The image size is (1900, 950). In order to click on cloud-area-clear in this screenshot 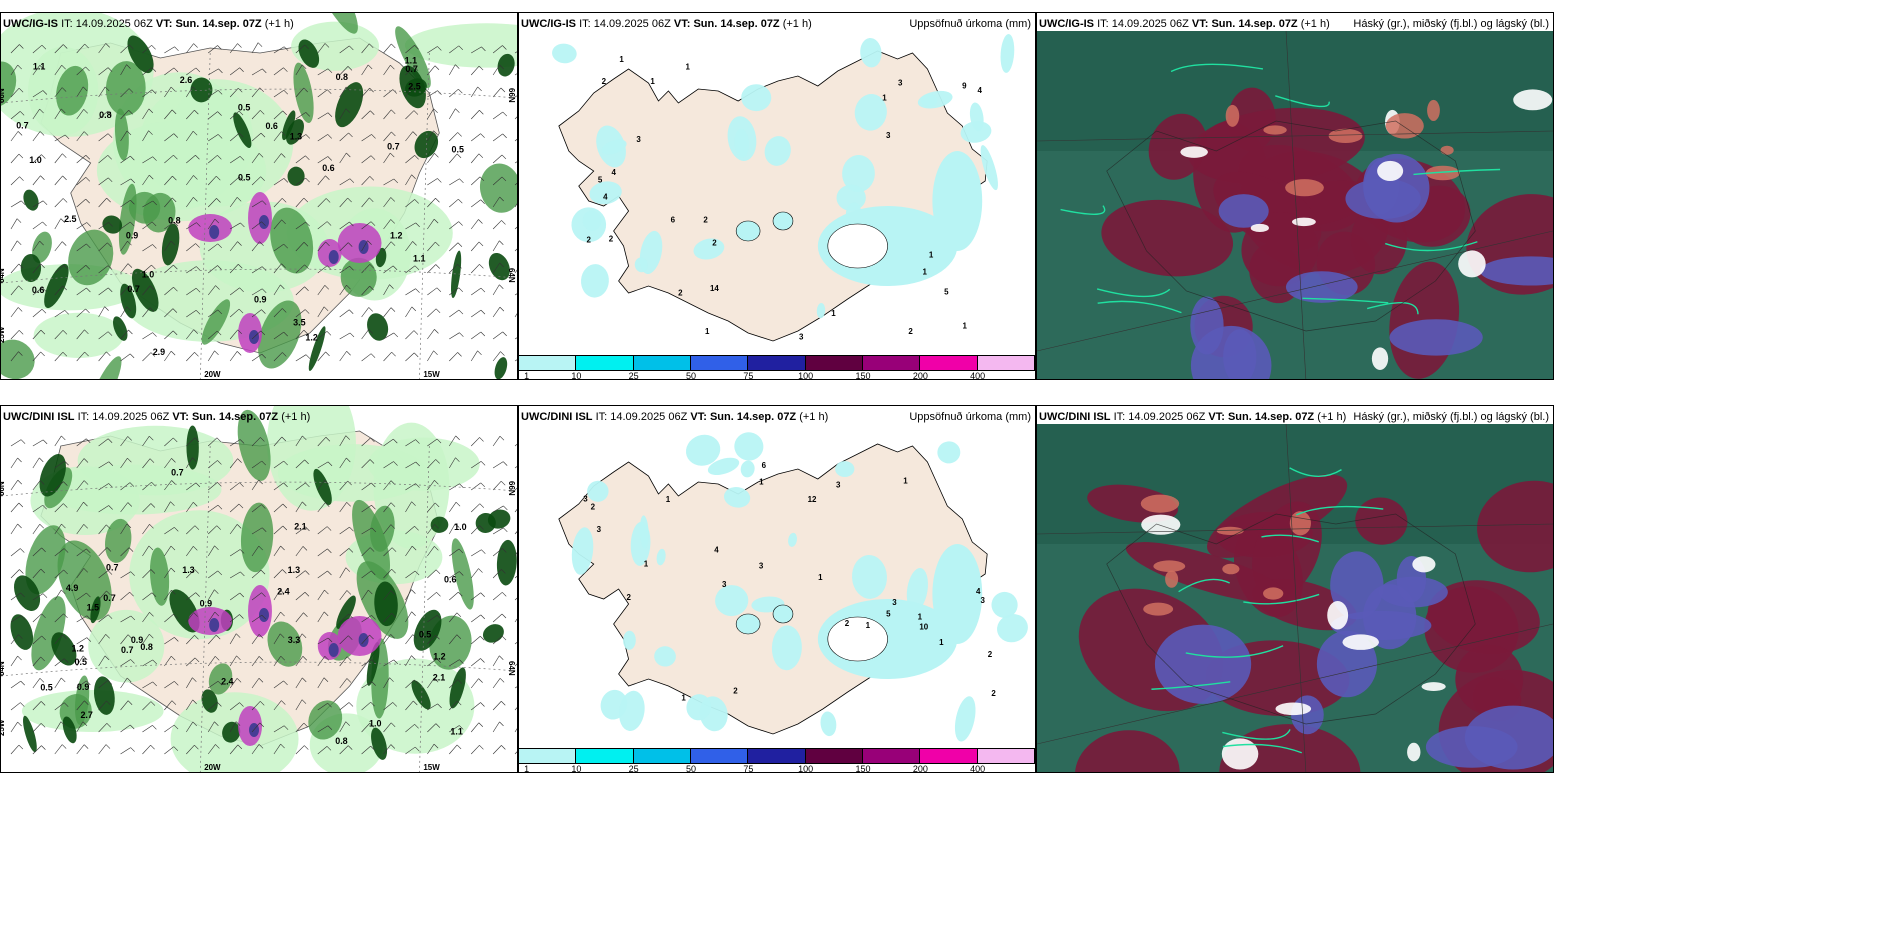, I will do `click(1338, 615)`.